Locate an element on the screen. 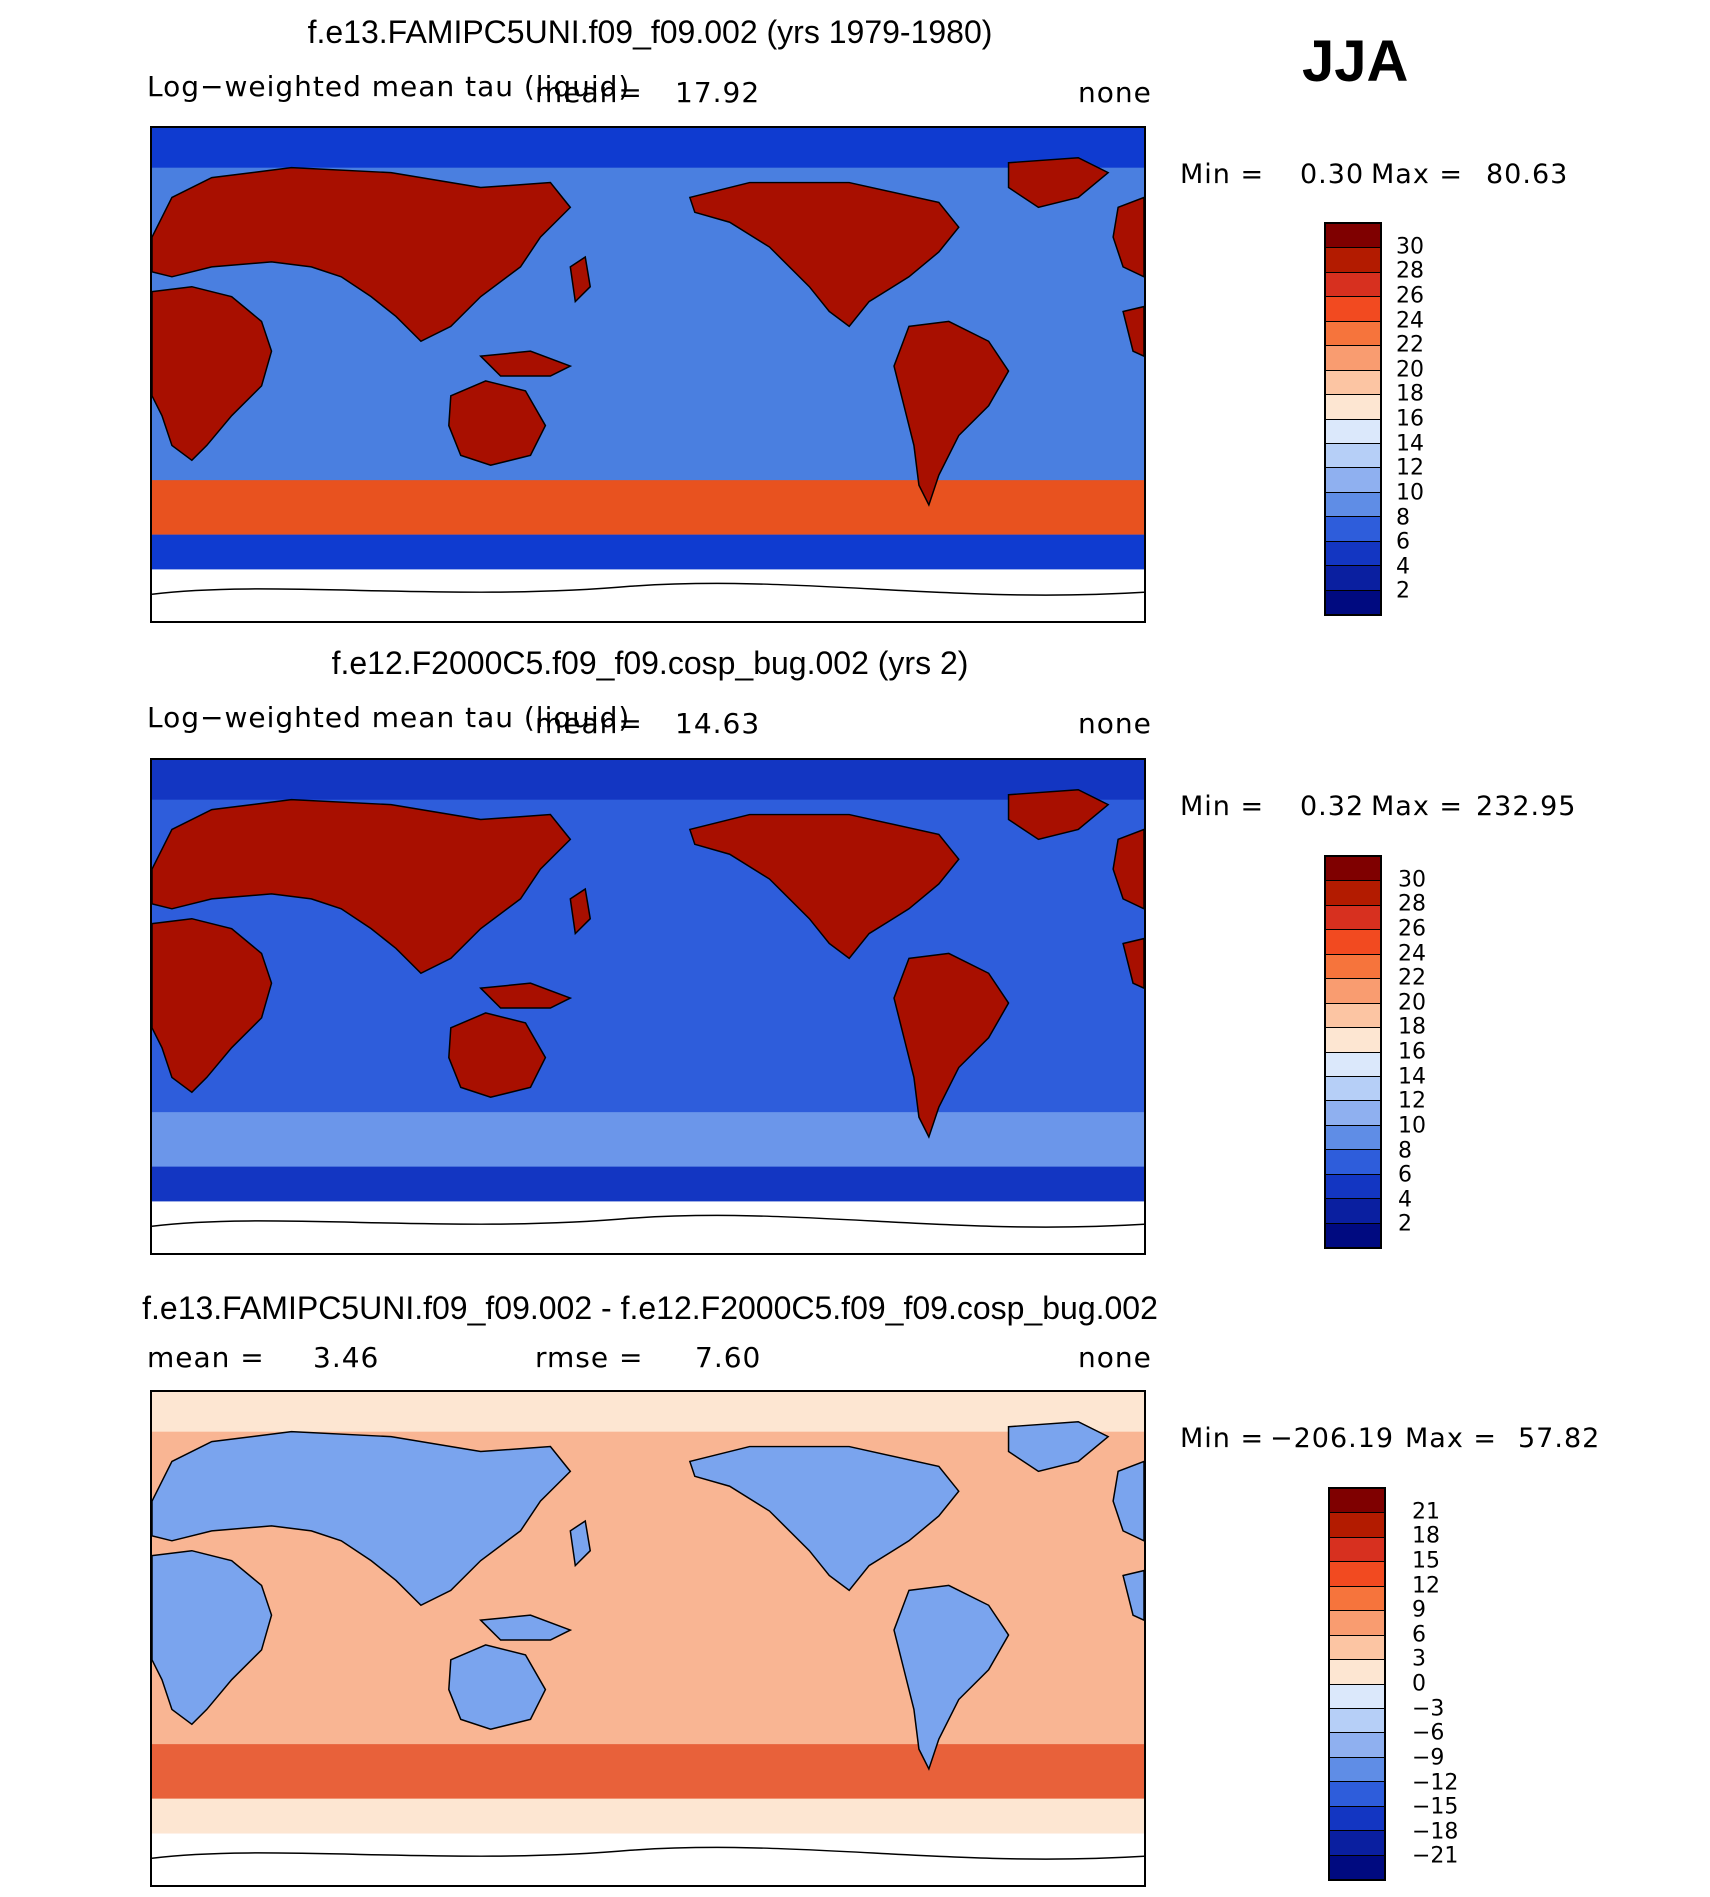 This screenshot has height=1897, width=1710. panel3-rmse-value: 7.60 is located at coordinates (728, 1357).